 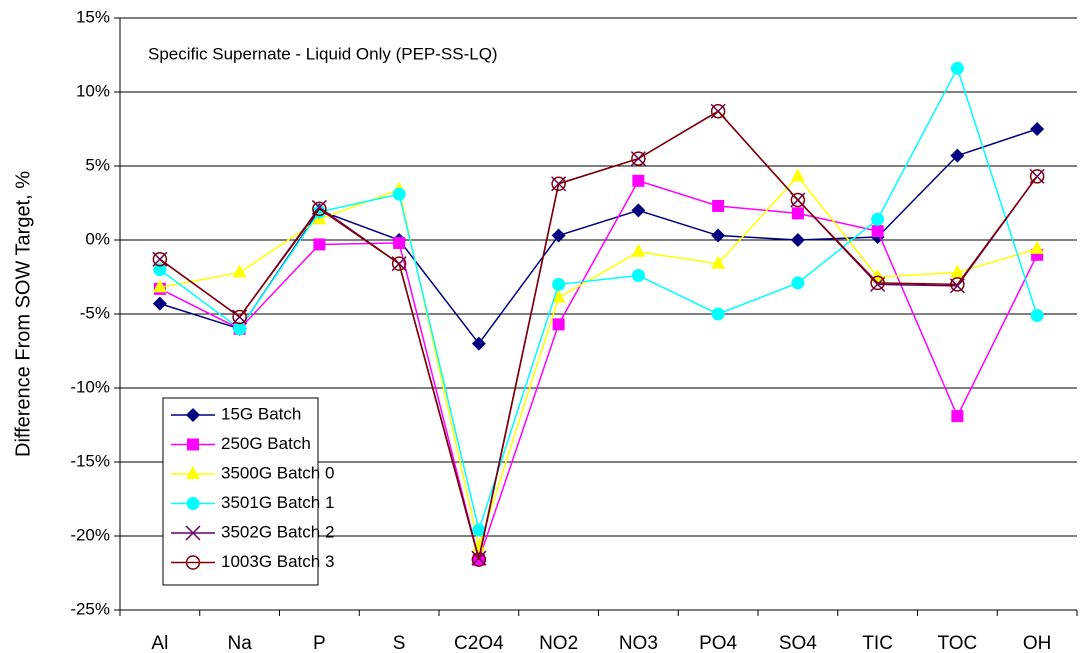 I want to click on y-tick-label: 0%, so click(x=97, y=238).